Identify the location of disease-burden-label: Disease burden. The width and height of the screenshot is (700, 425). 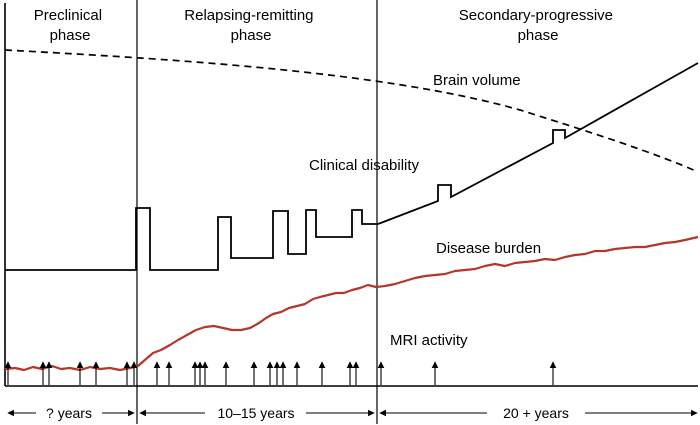
(488, 248).